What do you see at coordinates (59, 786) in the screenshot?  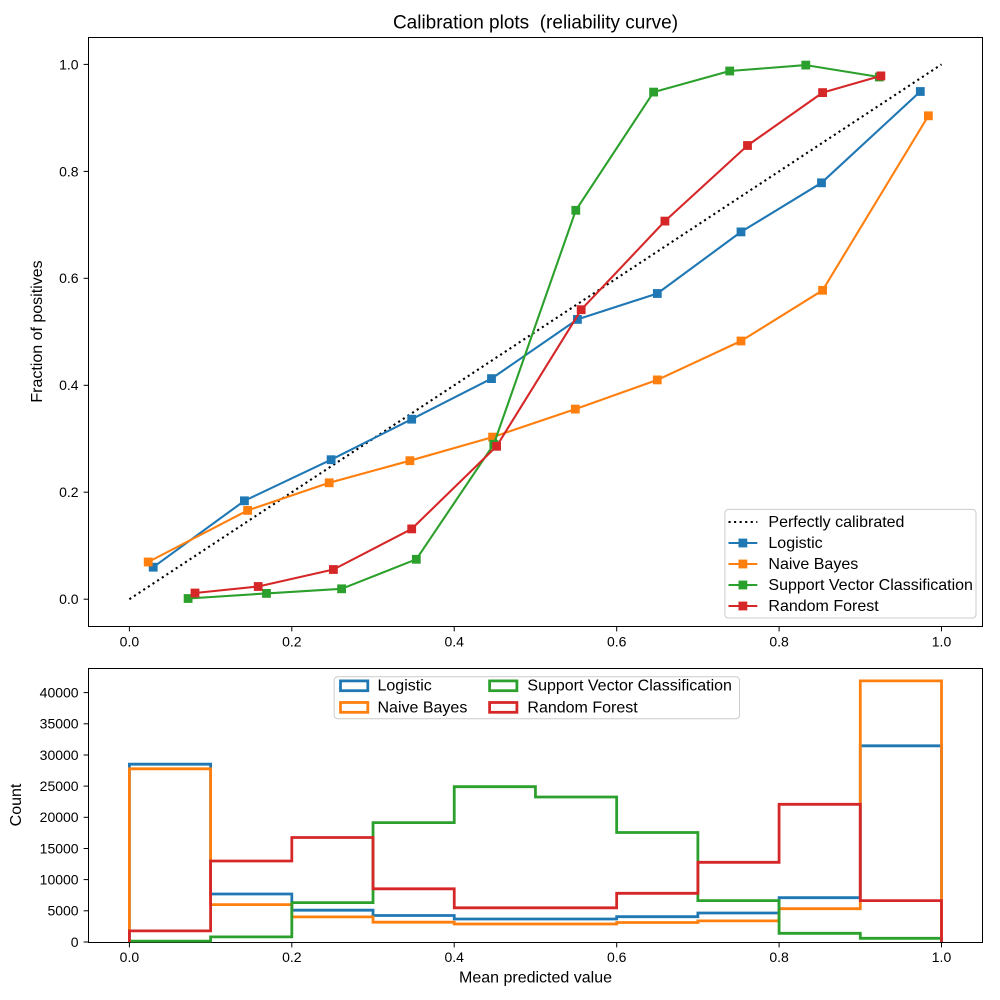 I see `svg-text: 25000` at bounding box center [59, 786].